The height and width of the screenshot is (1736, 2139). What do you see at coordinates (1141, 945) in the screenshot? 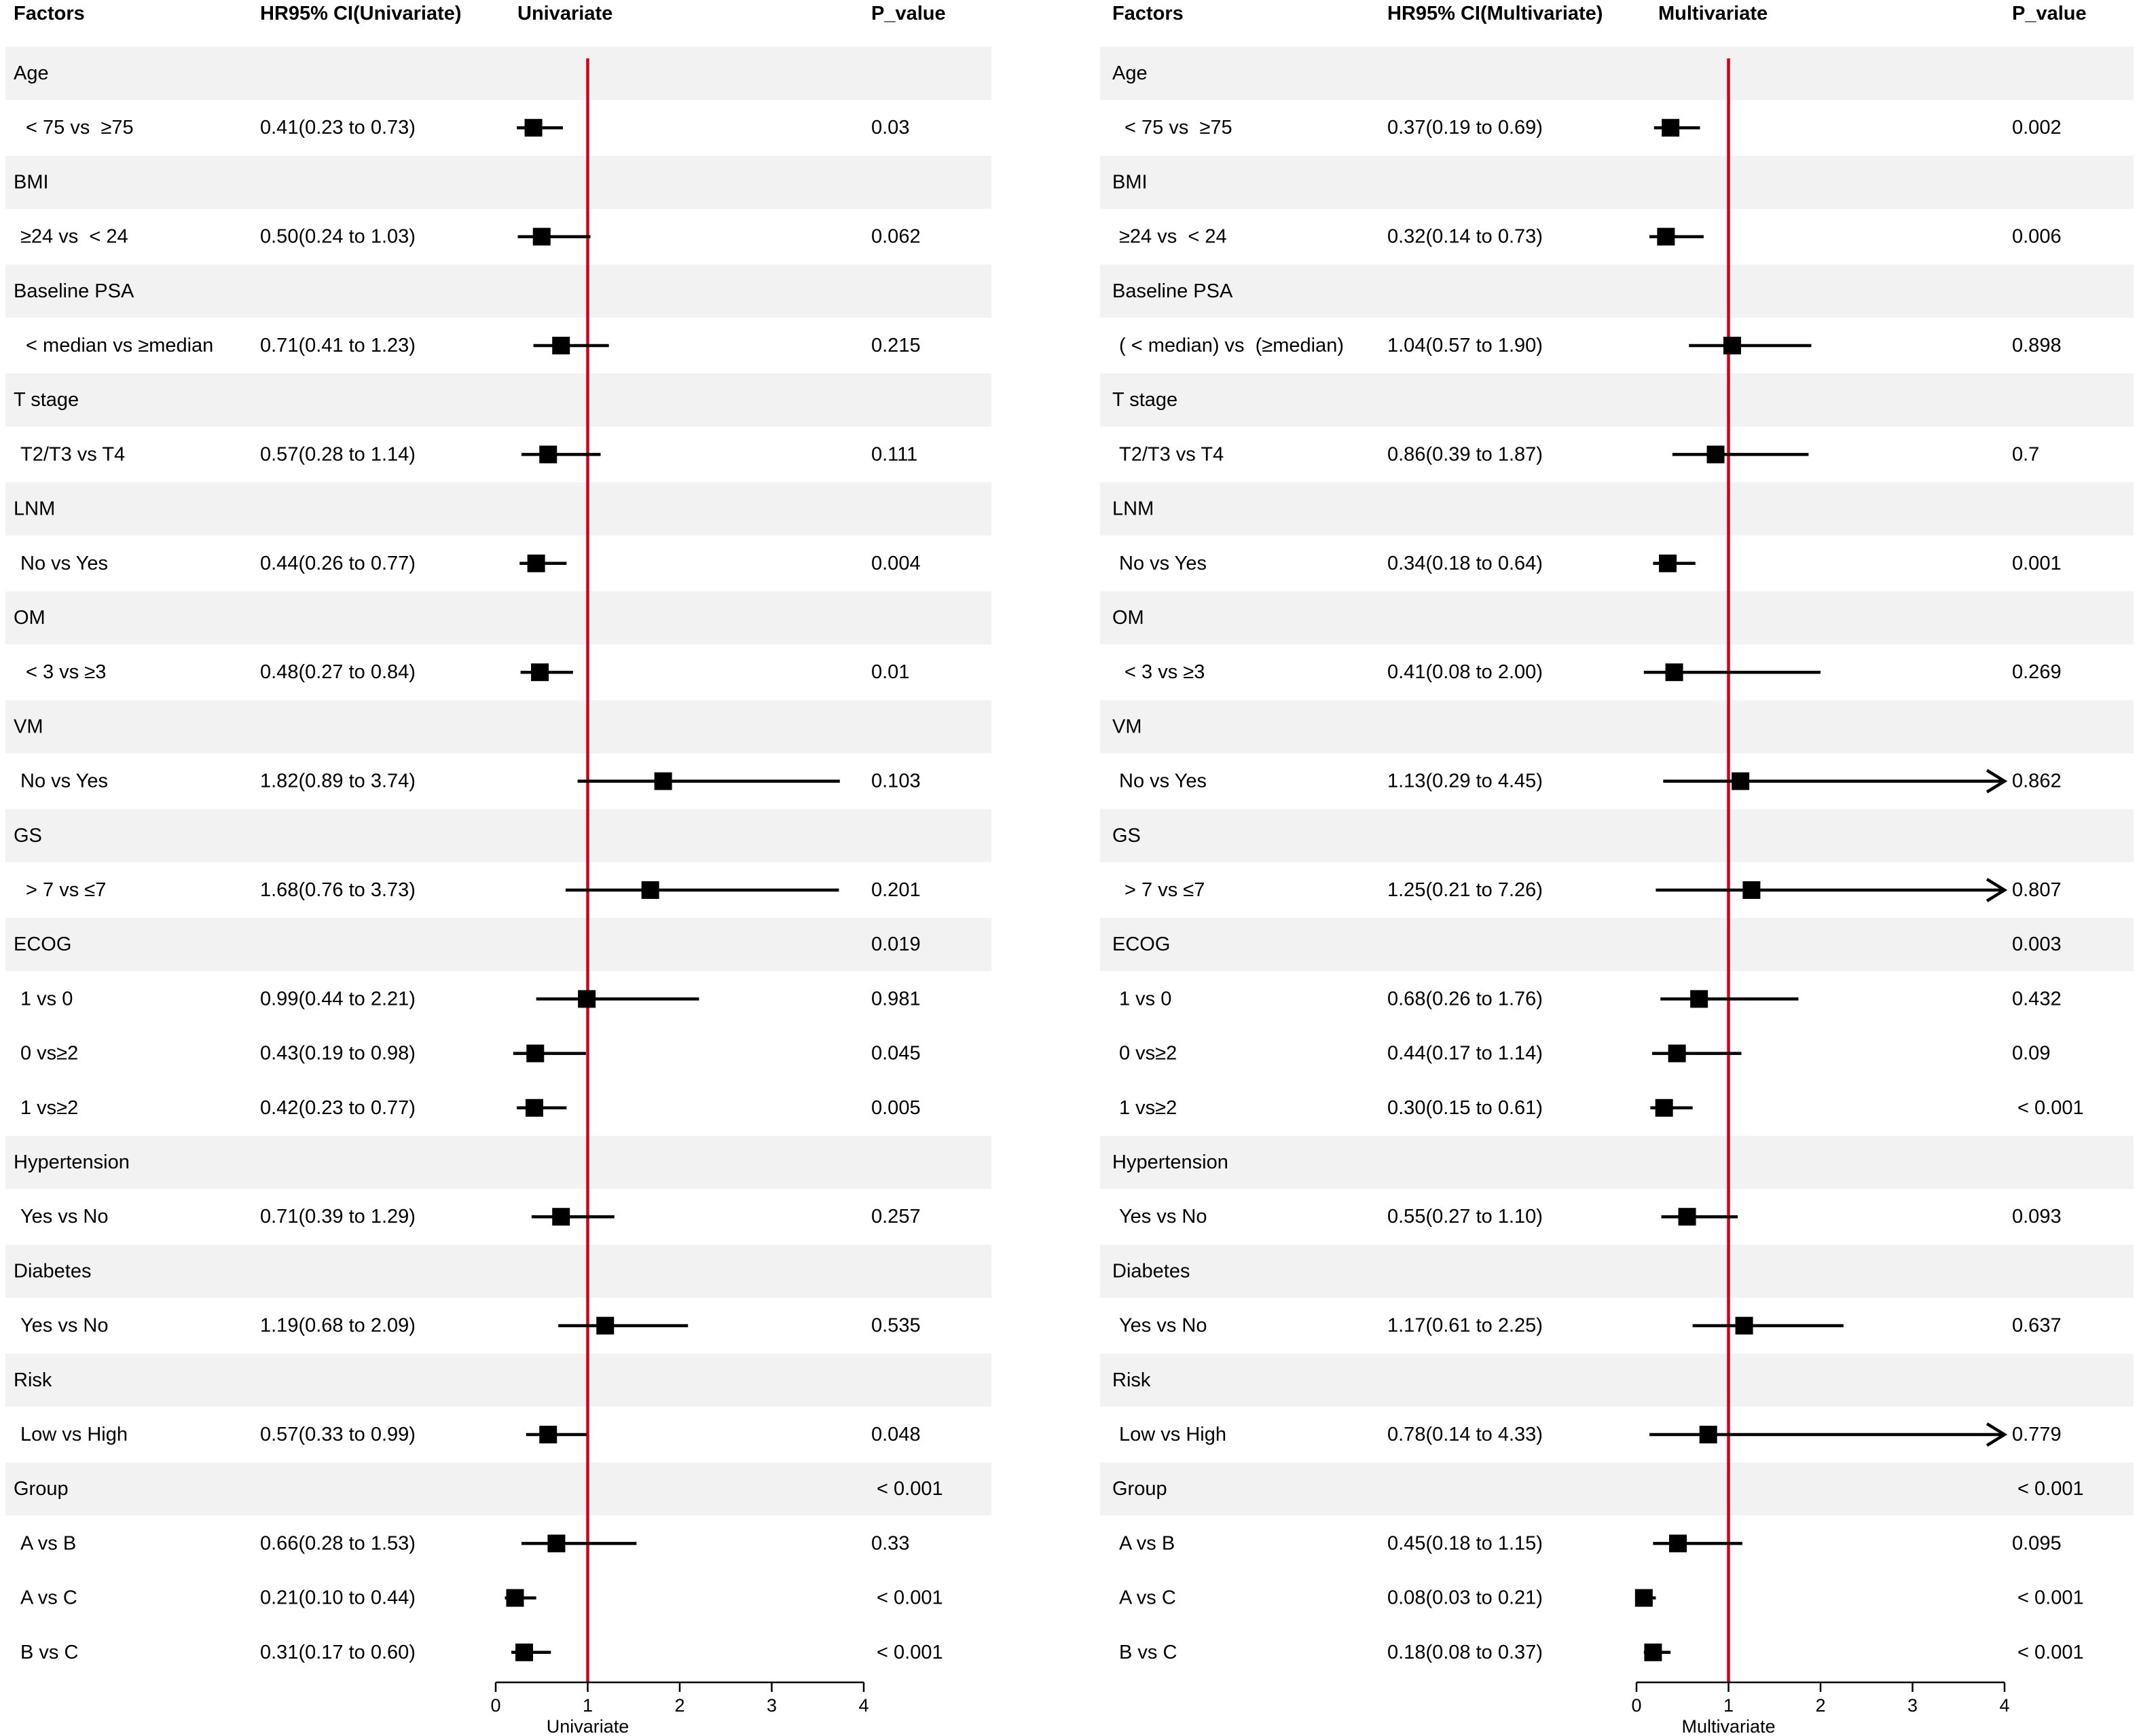
I see `factor-group-label: ECOG` at bounding box center [1141, 945].